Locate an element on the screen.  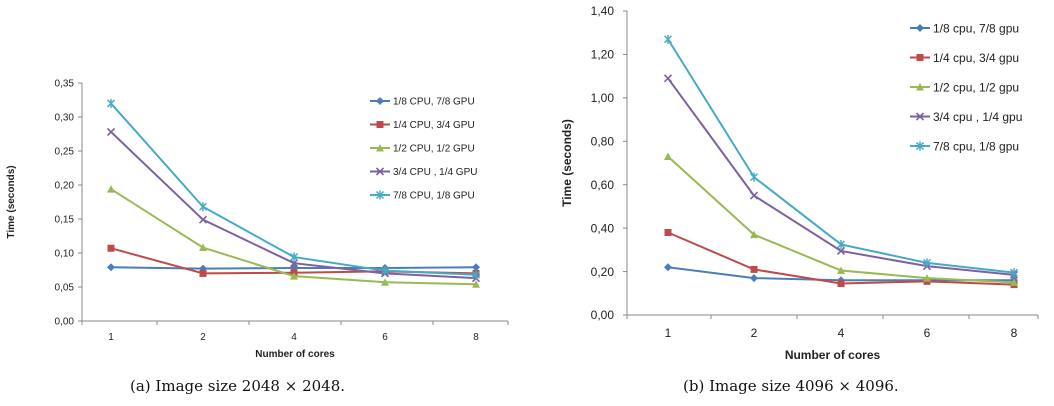
y-tick-label: 1,20 is located at coordinates (603, 55).